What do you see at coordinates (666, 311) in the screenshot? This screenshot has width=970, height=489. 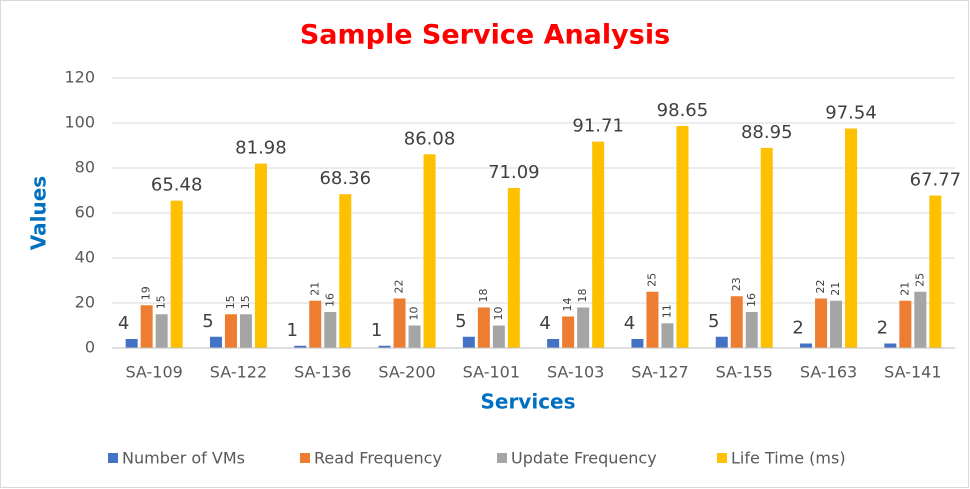 I see `data-label: 11` at bounding box center [666, 311].